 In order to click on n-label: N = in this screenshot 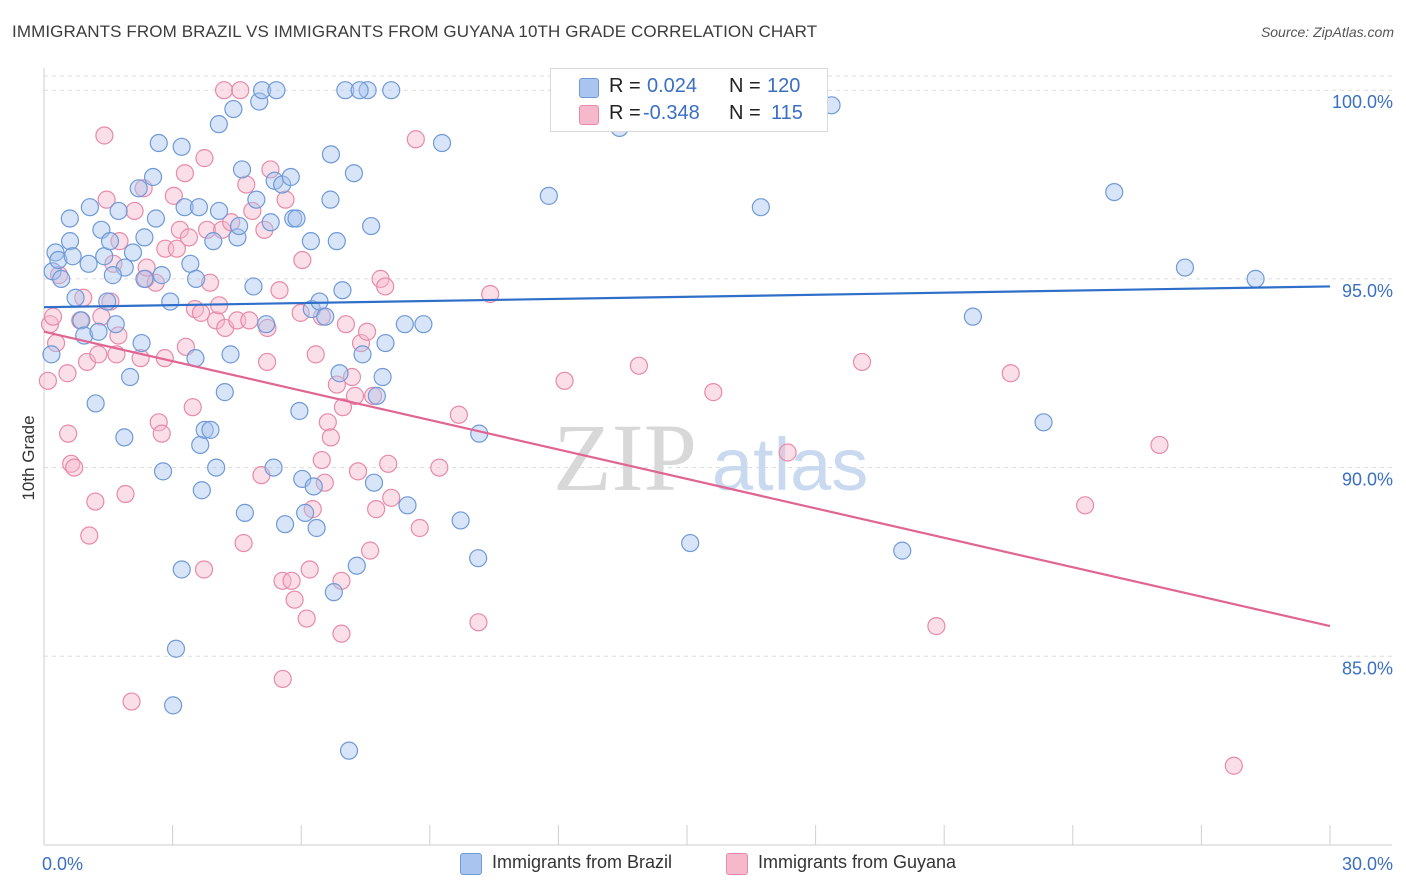, I will do `click(745, 86)`.